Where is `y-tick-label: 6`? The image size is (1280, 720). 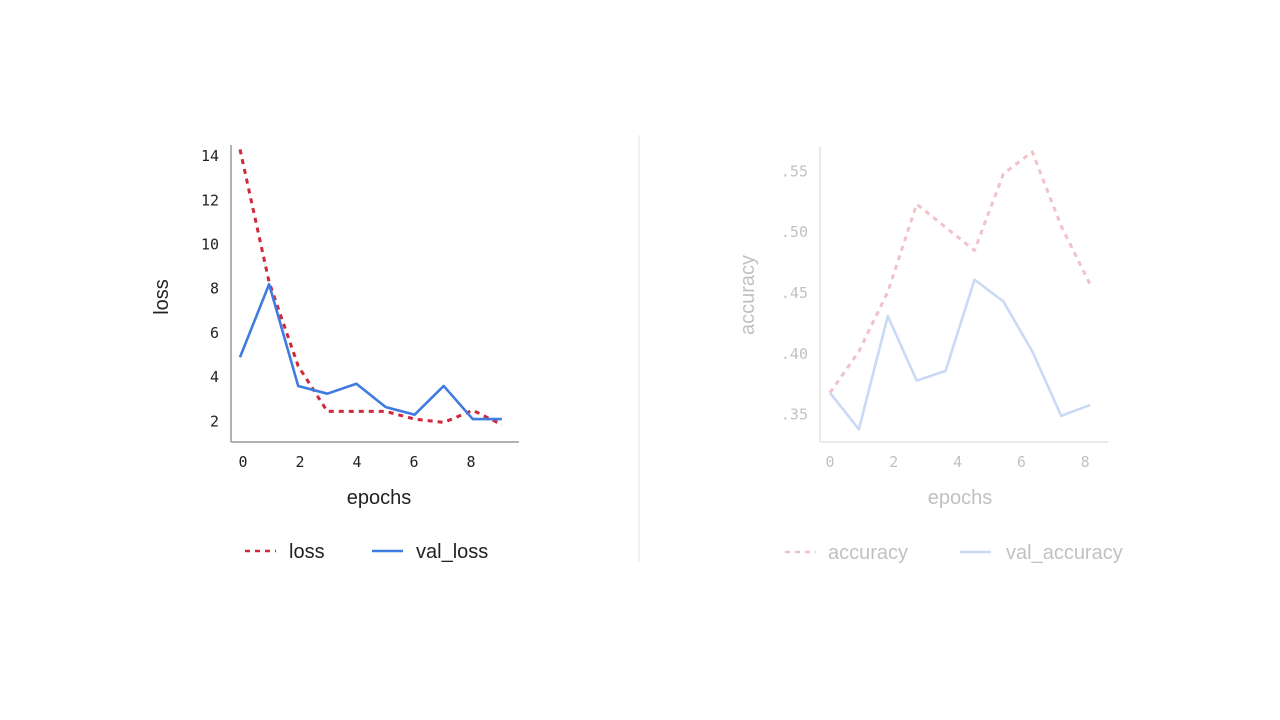
y-tick-label: 6 is located at coordinates (214, 333).